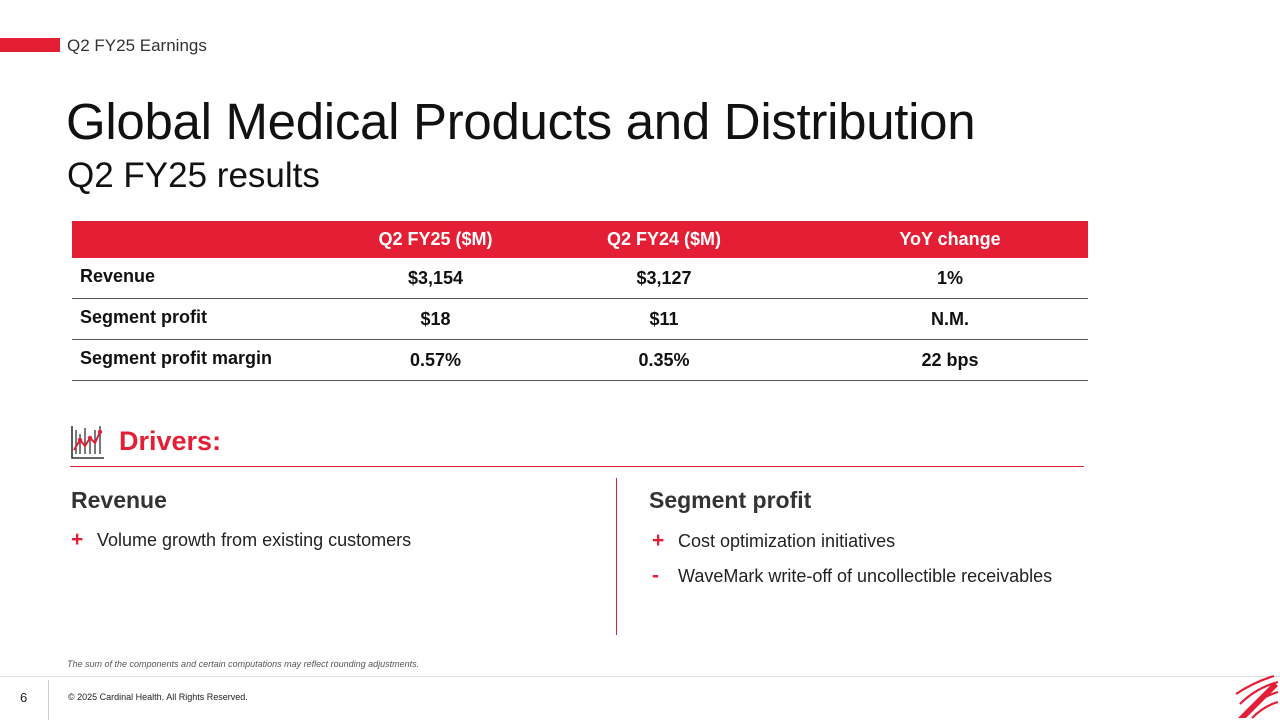 The image size is (1280, 725). I want to click on footer-divider, so click(640, 676).